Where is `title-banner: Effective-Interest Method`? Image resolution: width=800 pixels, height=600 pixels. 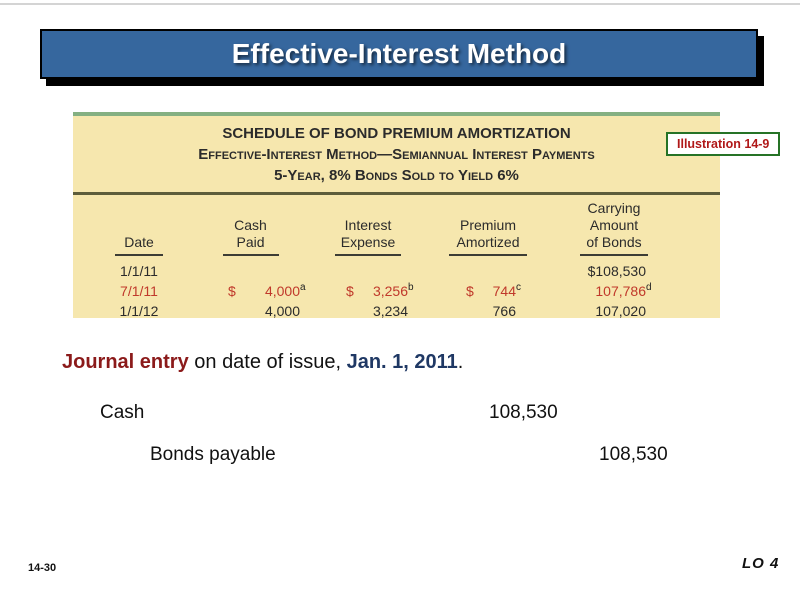 title-banner: Effective-Interest Method is located at coordinates (399, 54).